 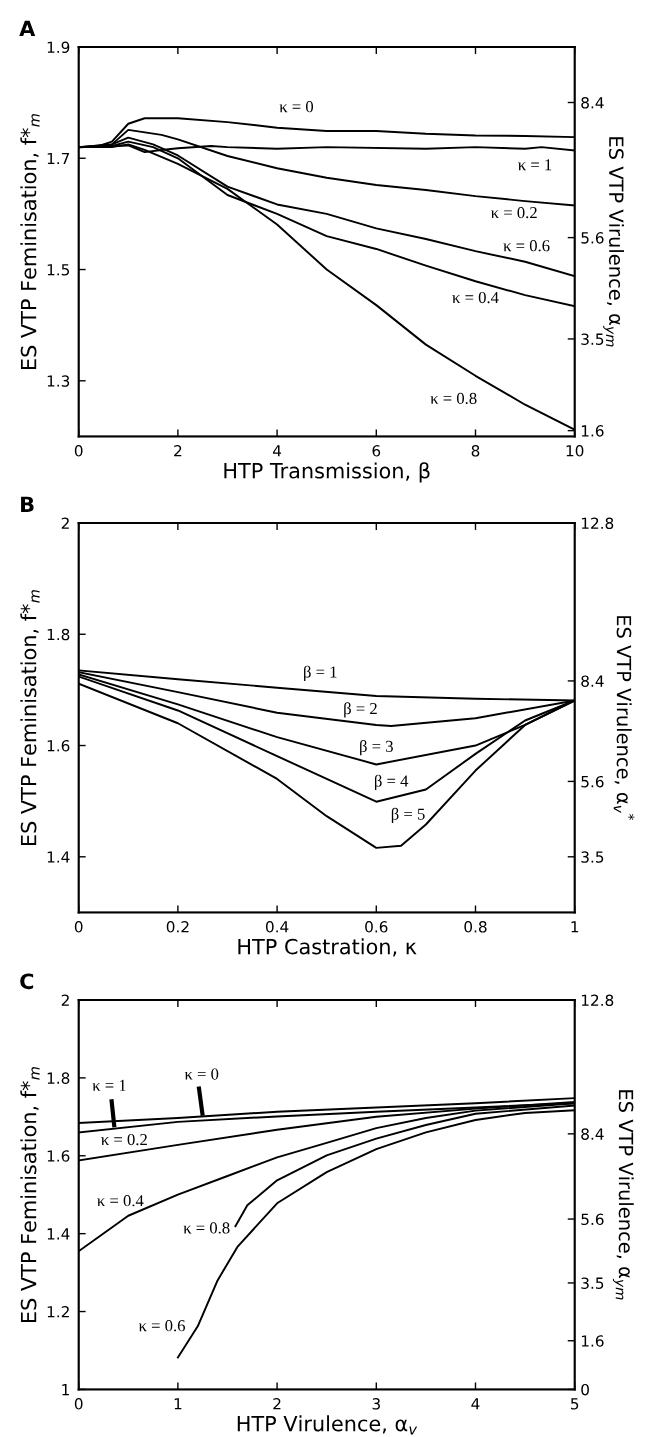 I want to click on chart-title: A, so click(x=27, y=28).